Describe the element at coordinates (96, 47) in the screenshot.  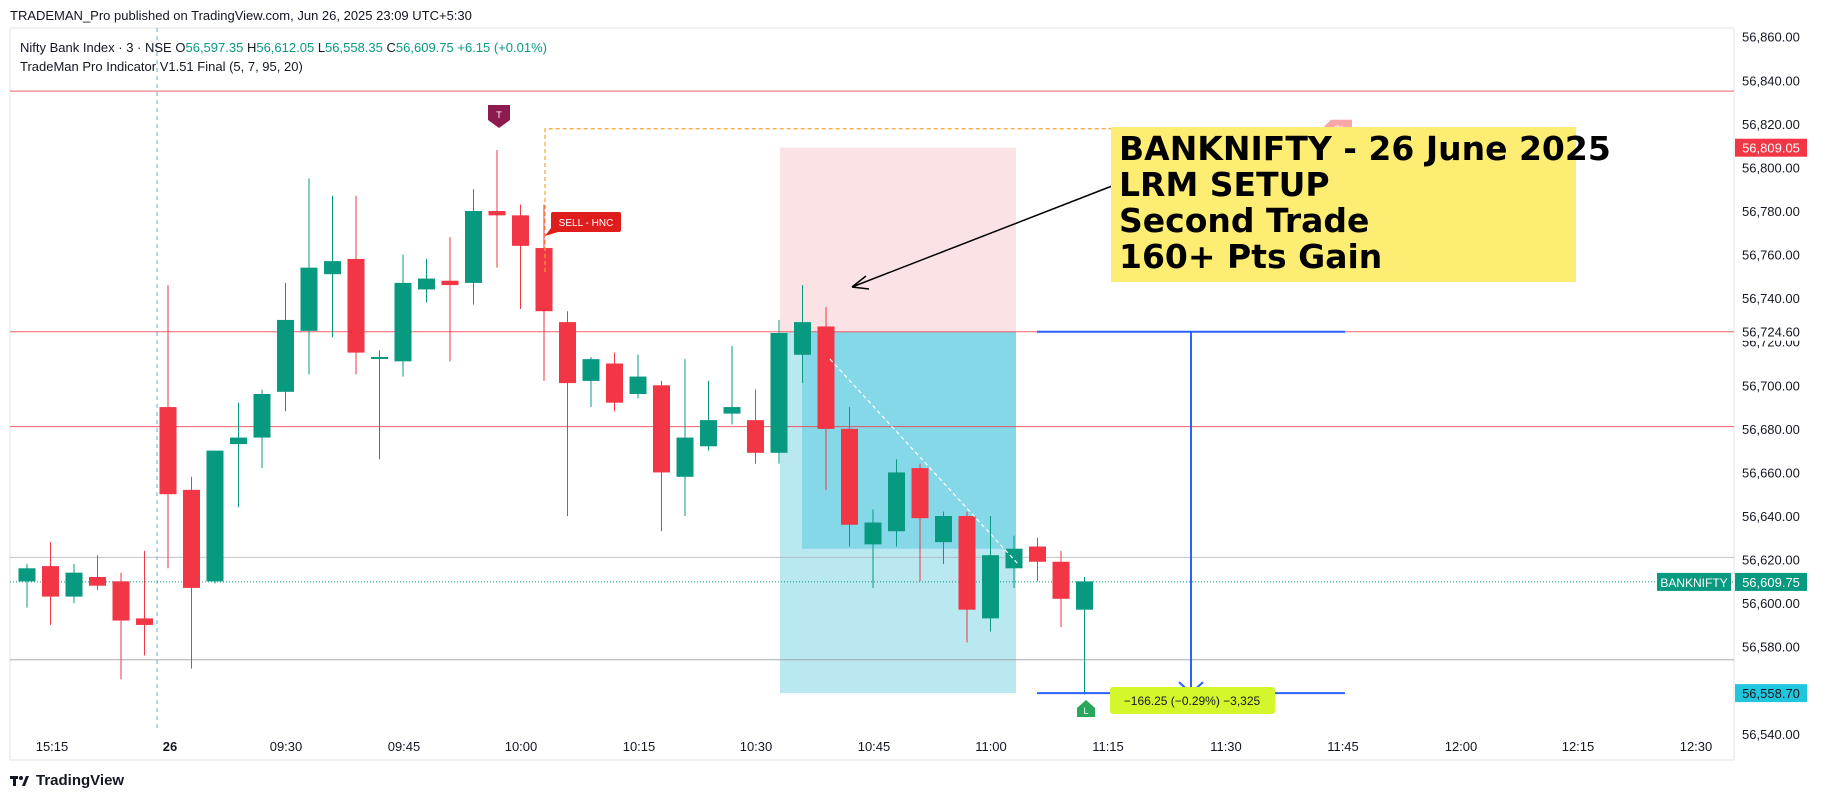
I see `symbol-label: Nifty Bank Index · 3 · NSE` at that location.